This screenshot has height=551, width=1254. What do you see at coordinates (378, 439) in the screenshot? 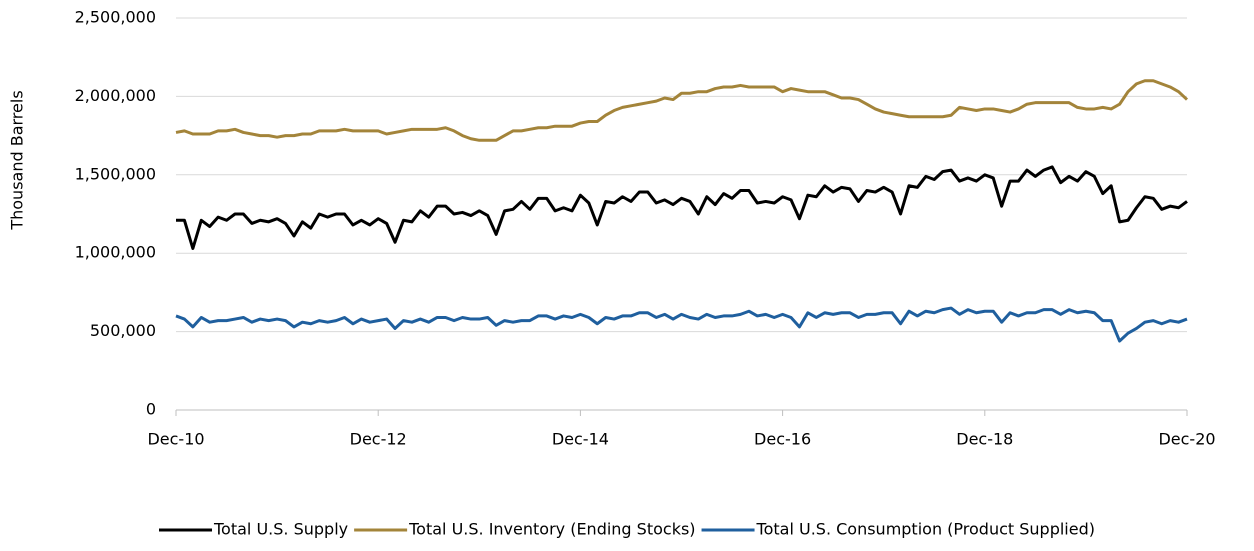
I see `x-tick-label: Dec-12` at bounding box center [378, 439].